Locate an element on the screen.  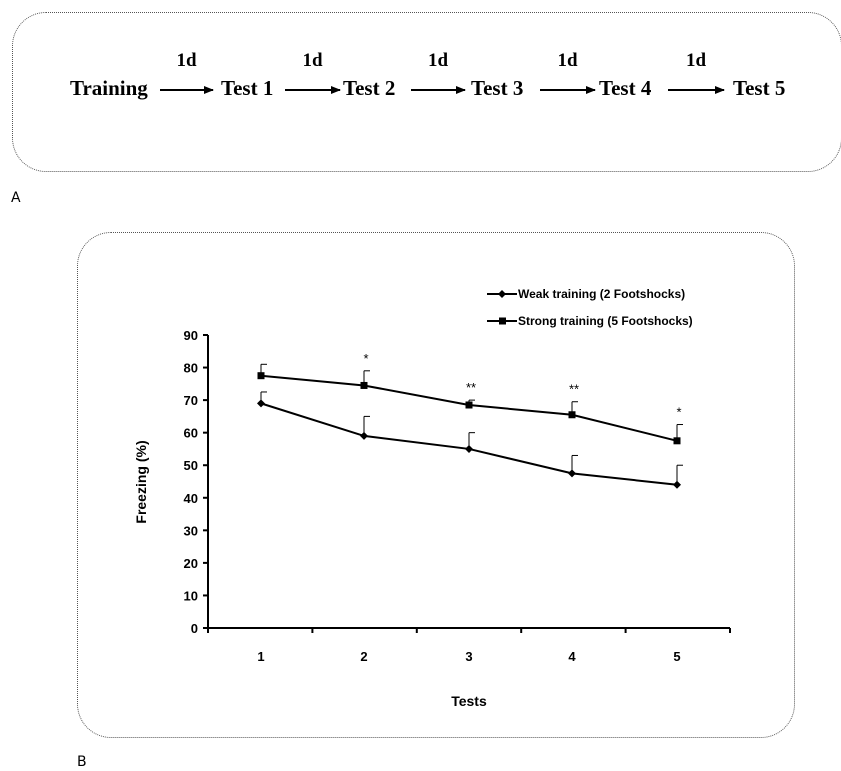
x-tick-label: 1 is located at coordinates (260, 656).